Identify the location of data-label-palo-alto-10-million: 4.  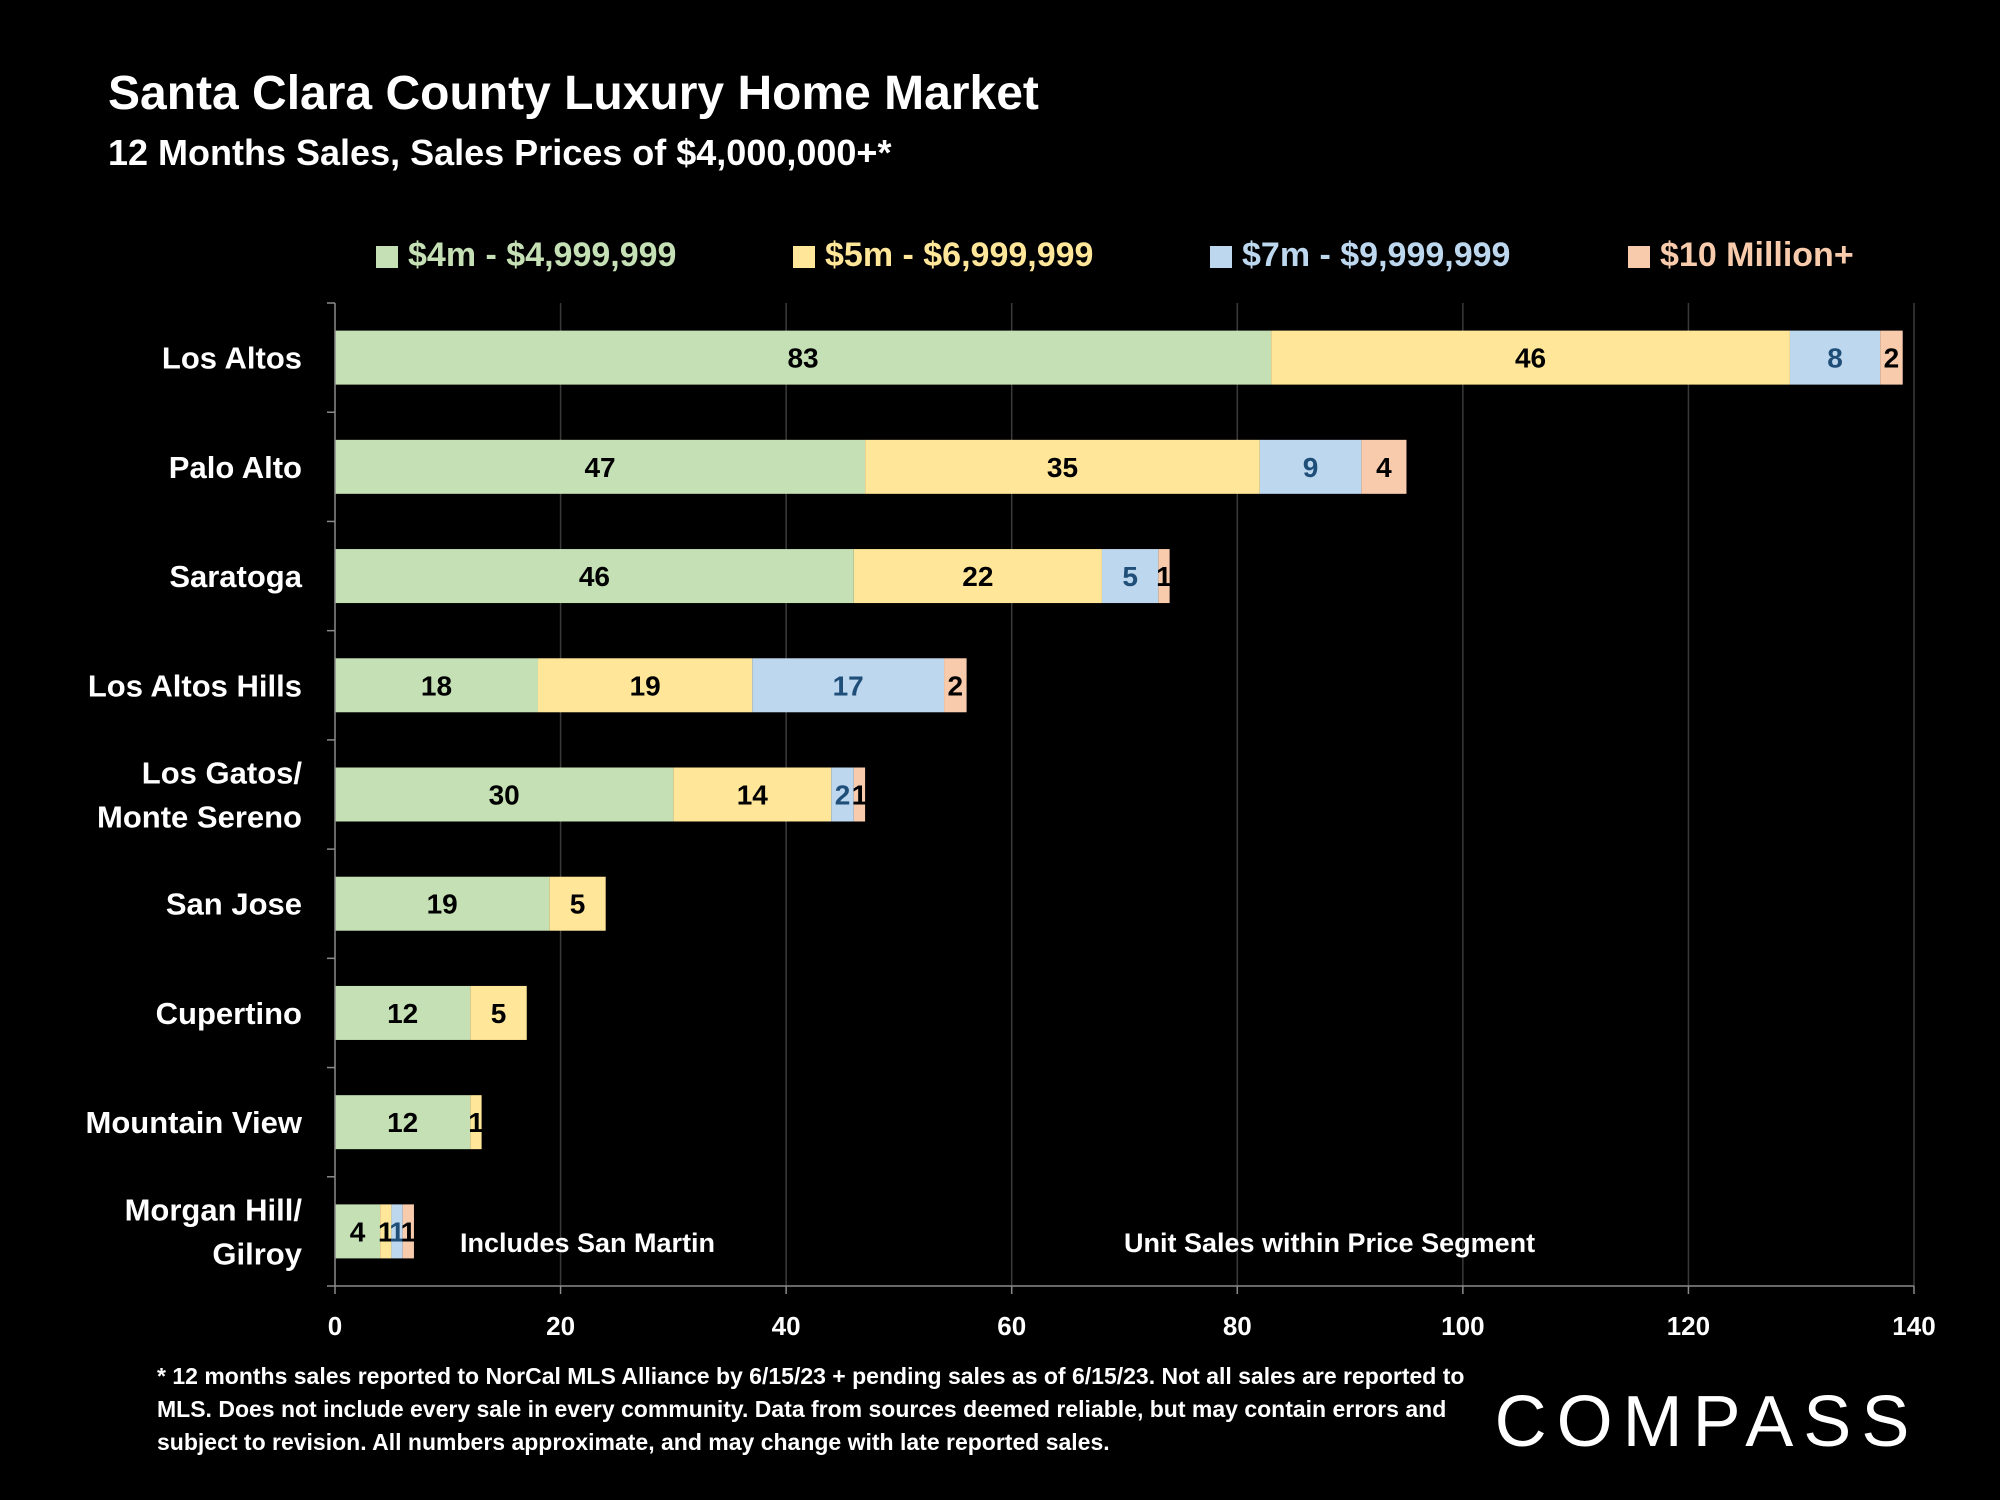
(1384, 467).